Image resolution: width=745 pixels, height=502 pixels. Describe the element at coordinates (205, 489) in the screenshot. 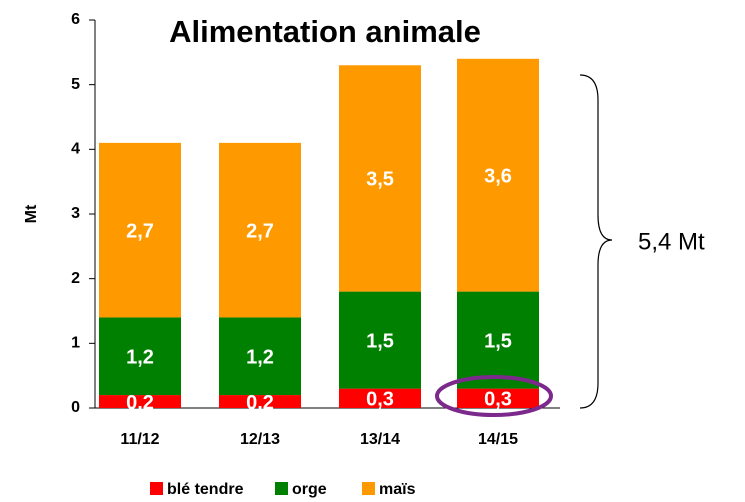

I see `legend-label: blé tendre` at that location.